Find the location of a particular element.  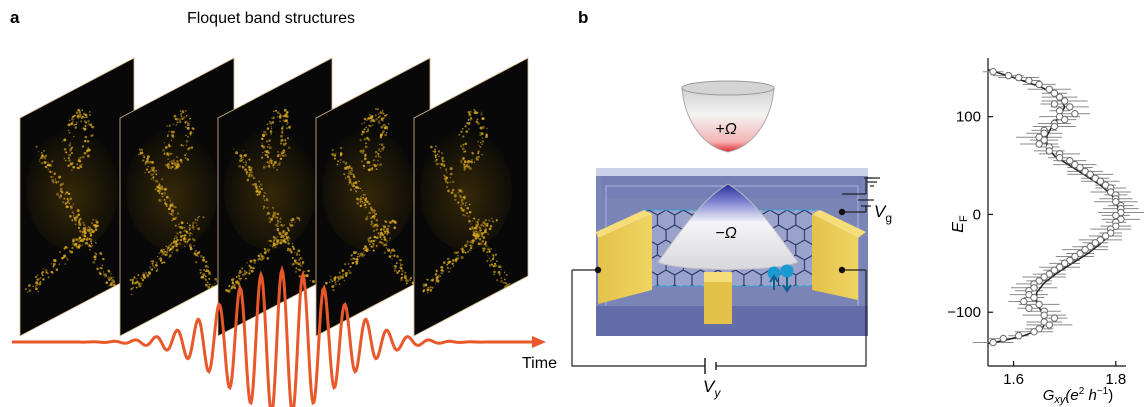

substrate-top-edge is located at coordinates (732, 172).